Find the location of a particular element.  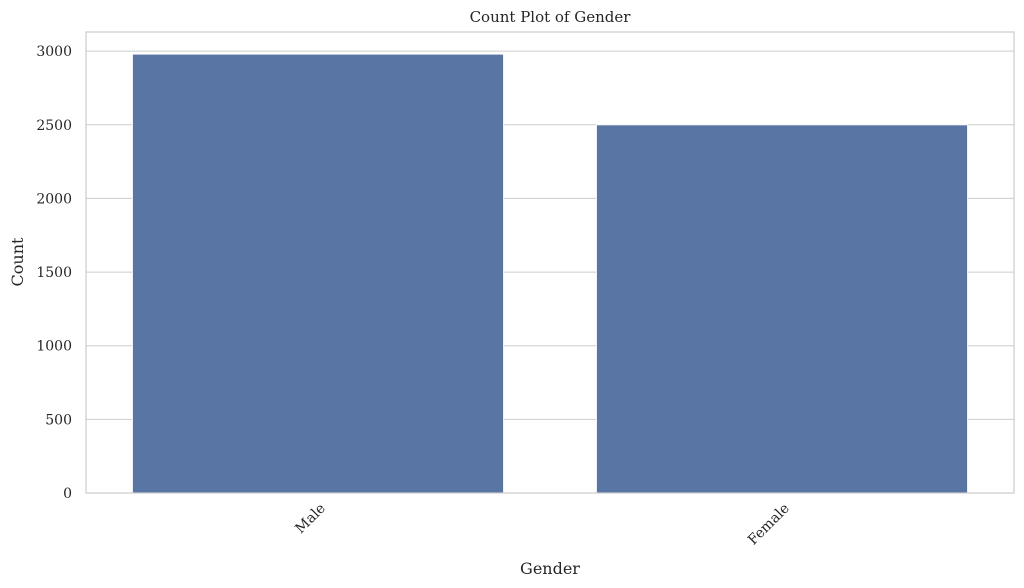

y-tick-label: 500 is located at coordinates (58, 420).